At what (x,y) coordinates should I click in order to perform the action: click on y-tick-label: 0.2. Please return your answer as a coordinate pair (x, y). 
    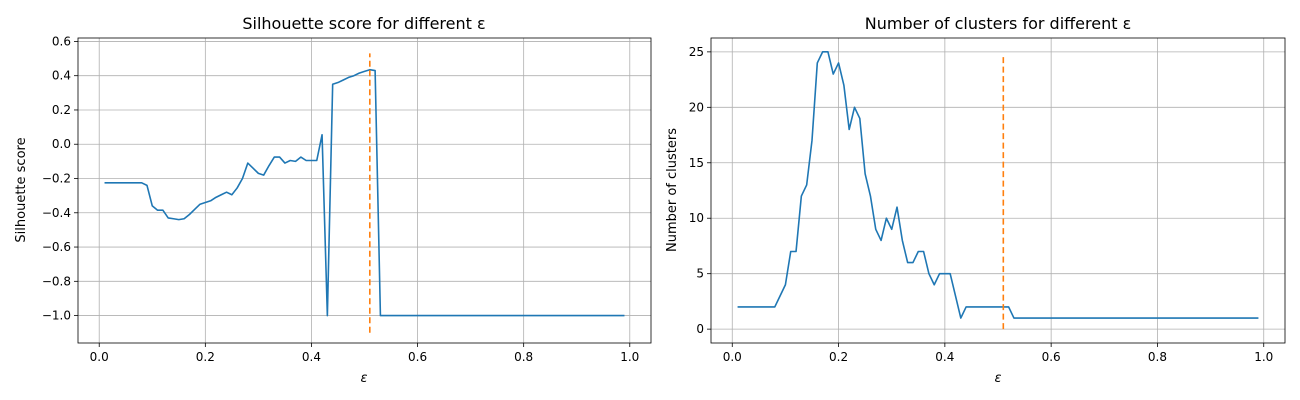
    Looking at the image, I should click on (61, 110).